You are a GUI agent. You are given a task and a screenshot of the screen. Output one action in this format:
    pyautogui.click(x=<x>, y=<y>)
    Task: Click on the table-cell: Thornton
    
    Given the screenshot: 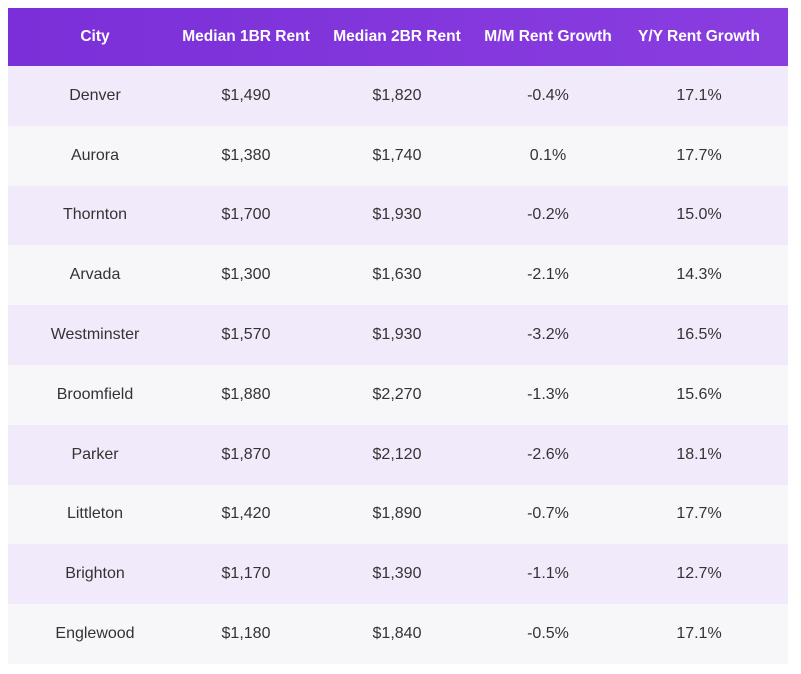 What is the action you would take?
    pyautogui.click(x=95, y=215)
    